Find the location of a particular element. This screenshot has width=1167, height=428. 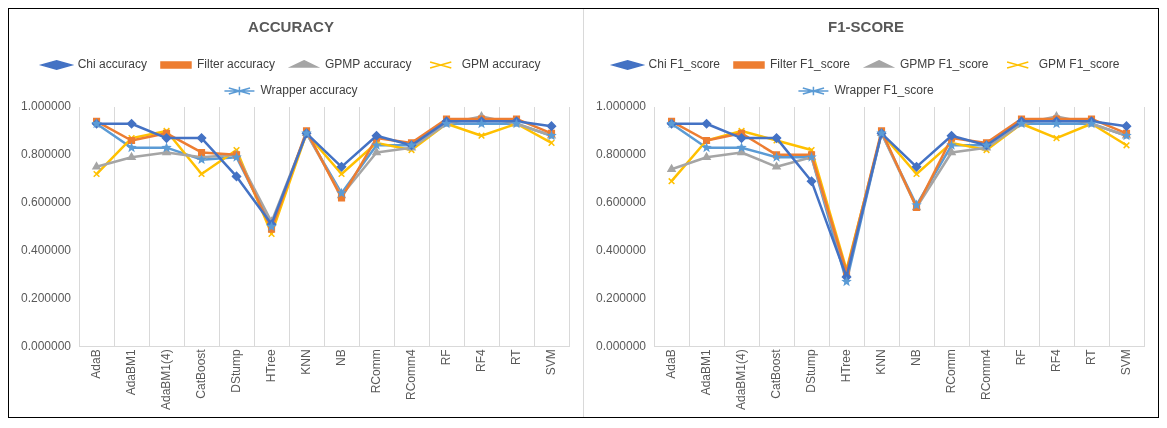

legend-label: Chi F1_score is located at coordinates (684, 64).